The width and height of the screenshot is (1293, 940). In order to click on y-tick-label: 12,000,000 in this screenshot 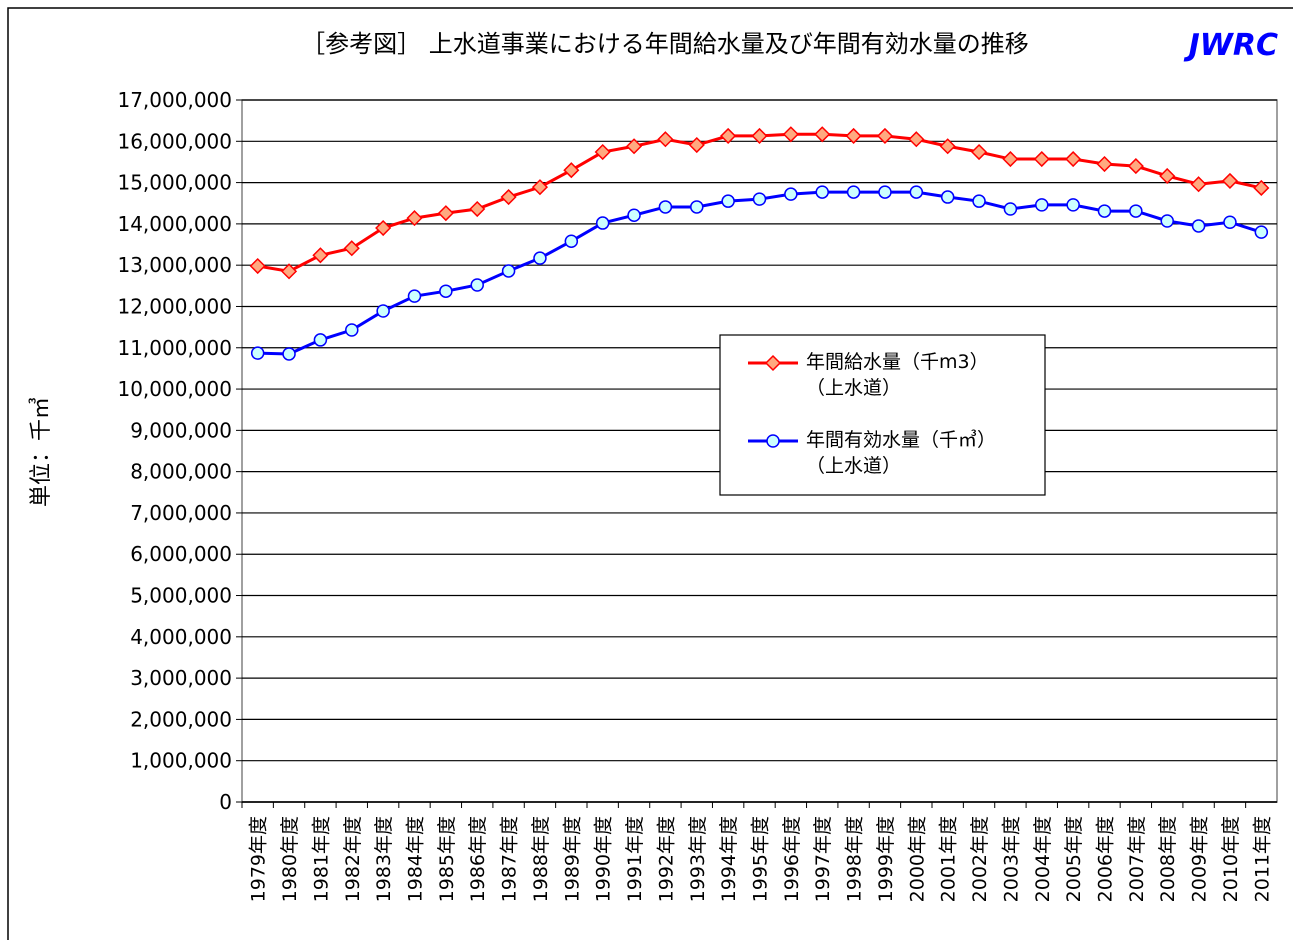, I will do `click(174, 306)`.